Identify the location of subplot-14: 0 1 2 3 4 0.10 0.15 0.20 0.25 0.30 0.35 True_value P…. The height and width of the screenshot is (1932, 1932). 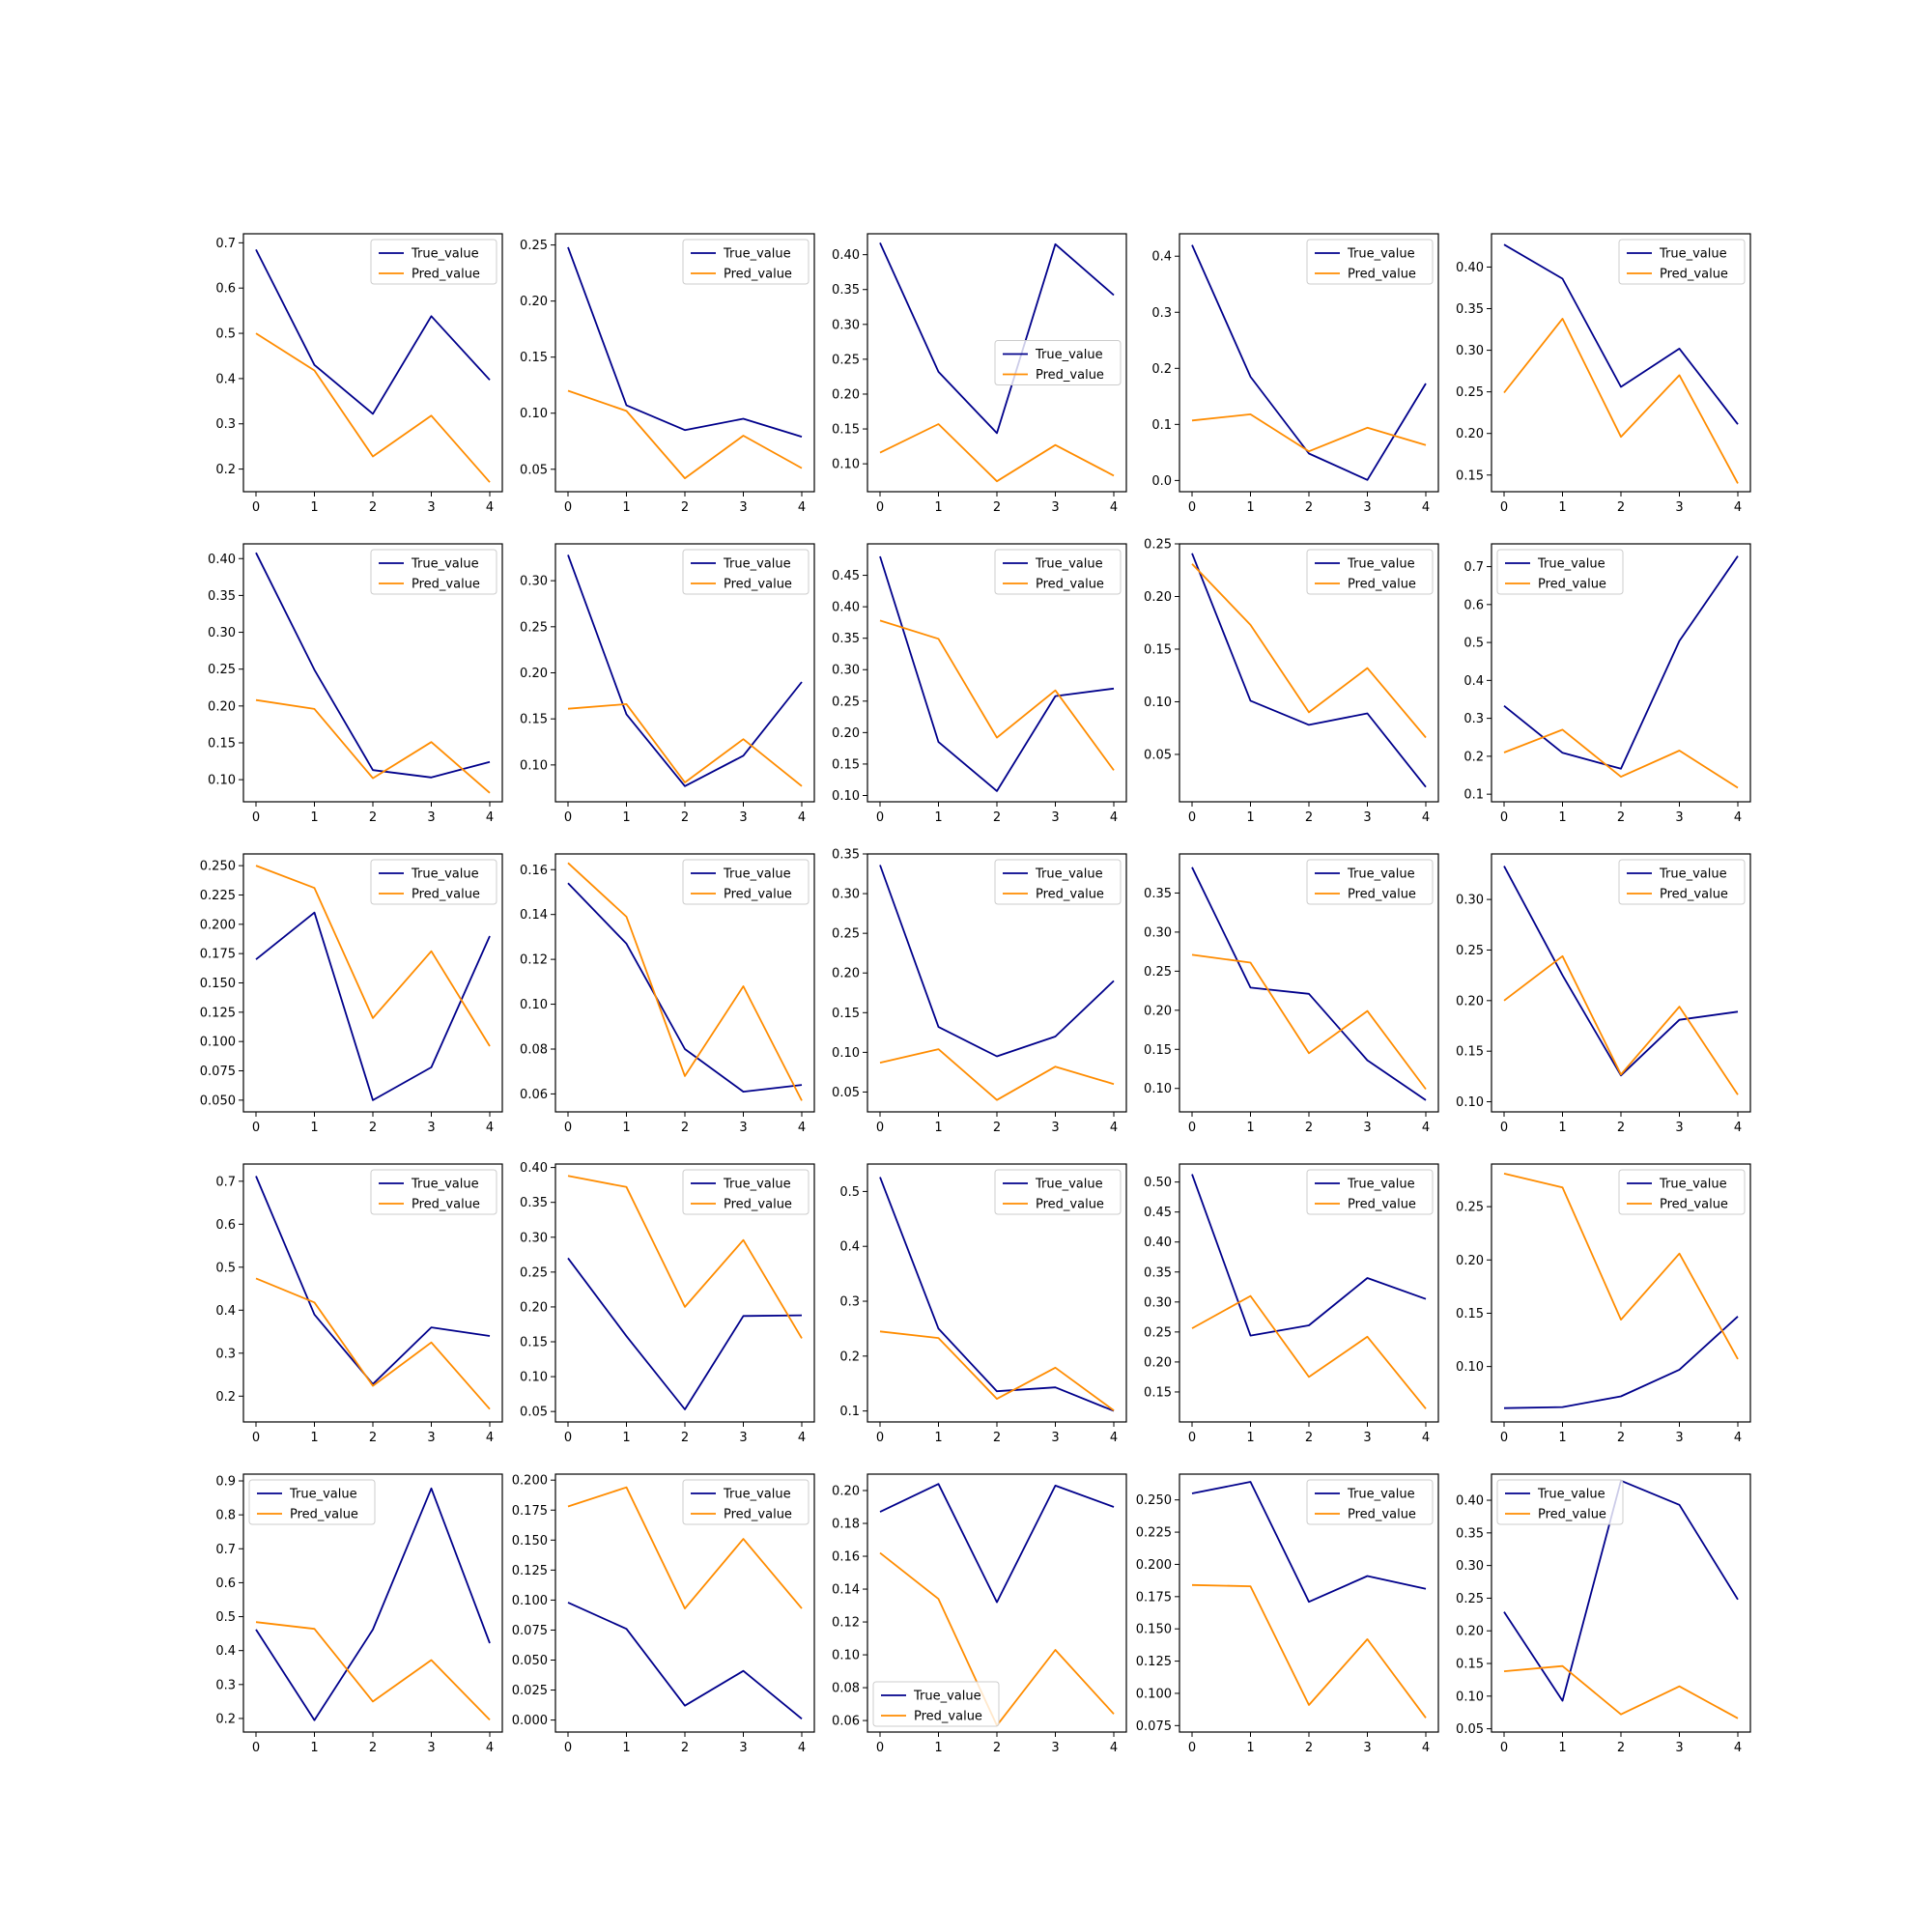
(1291, 994).